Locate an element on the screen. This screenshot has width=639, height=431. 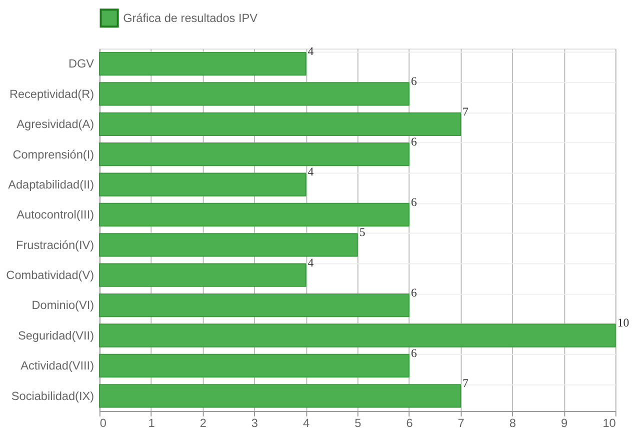
y-tick-label: Agresividad(A) is located at coordinates (55, 124).